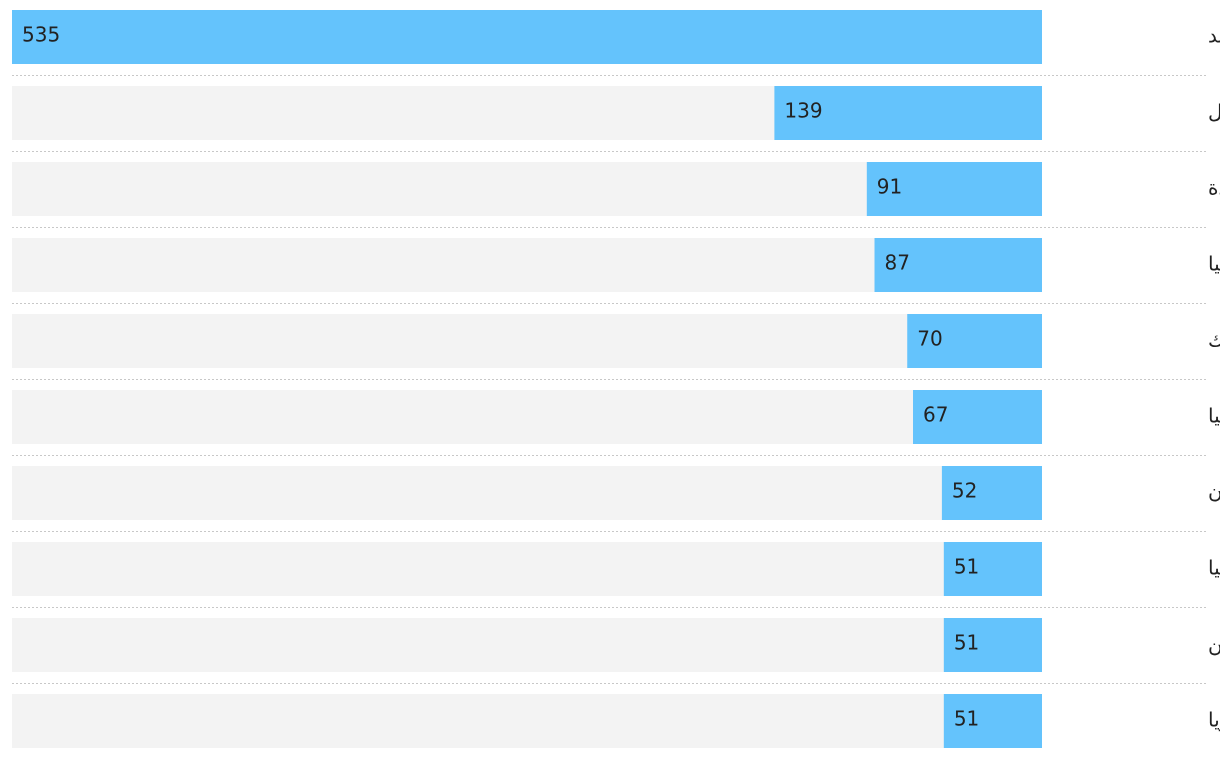 The width and height of the screenshot is (1220, 758). What do you see at coordinates (897, 263) in the screenshot?
I see `value-label: 87` at bounding box center [897, 263].